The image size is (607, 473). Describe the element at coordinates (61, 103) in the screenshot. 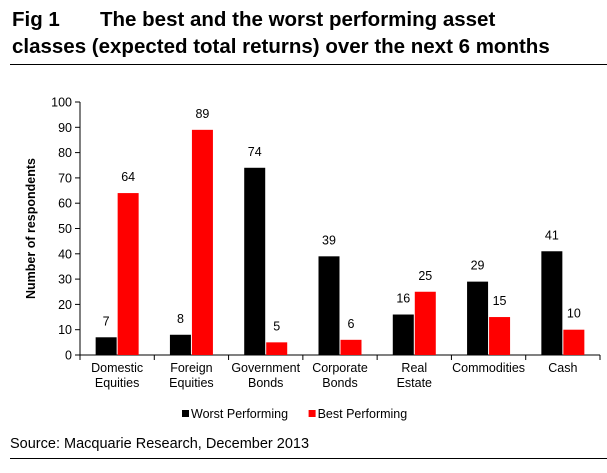

I see `y-tick-label: 100` at that location.